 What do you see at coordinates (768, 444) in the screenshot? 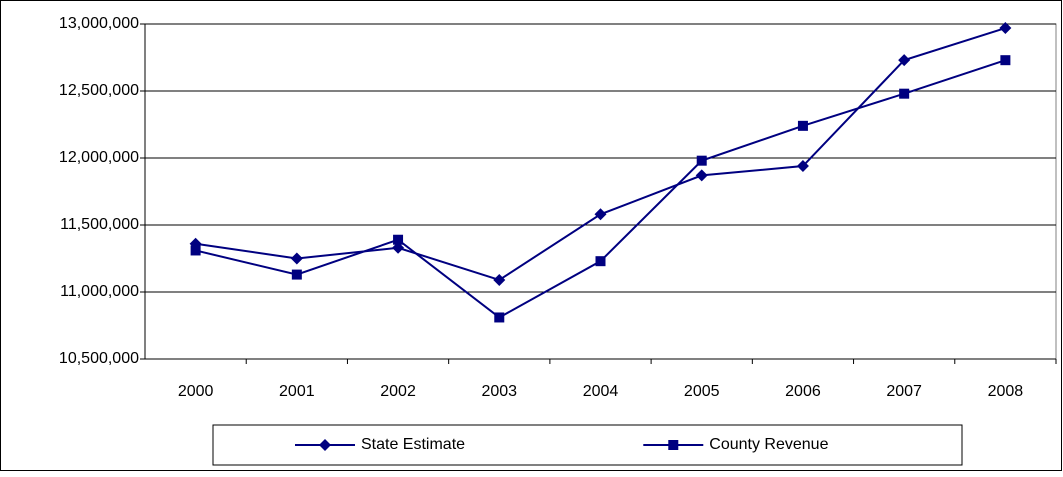
I see `legend-label: County Revenue` at bounding box center [768, 444].